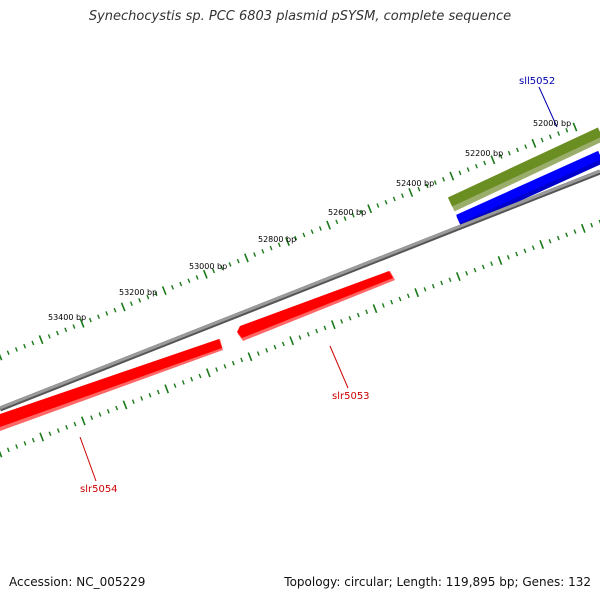 The image size is (600, 600). Describe the element at coordinates (88, 459) in the screenshot. I see `leader-slr5054` at that location.